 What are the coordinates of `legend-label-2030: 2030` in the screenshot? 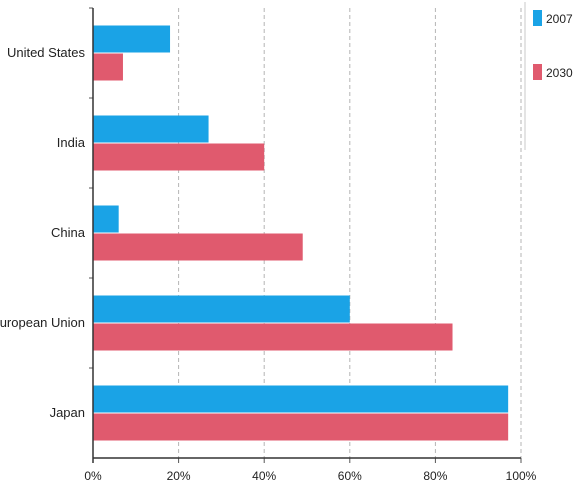 It's located at (559, 73).